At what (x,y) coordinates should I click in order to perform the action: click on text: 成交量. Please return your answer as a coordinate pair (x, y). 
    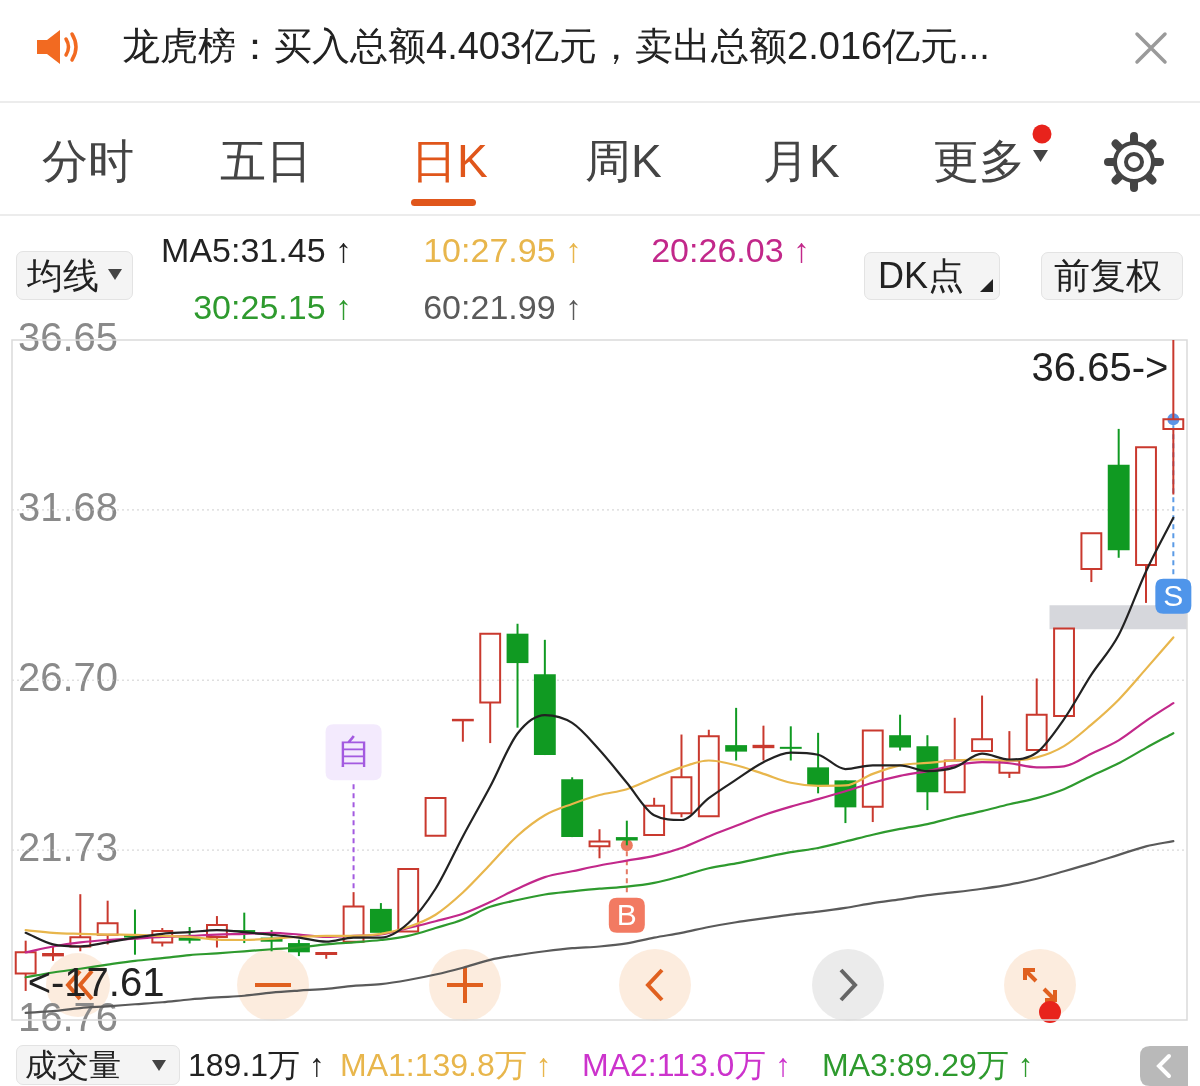
    Looking at the image, I should click on (73, 1065).